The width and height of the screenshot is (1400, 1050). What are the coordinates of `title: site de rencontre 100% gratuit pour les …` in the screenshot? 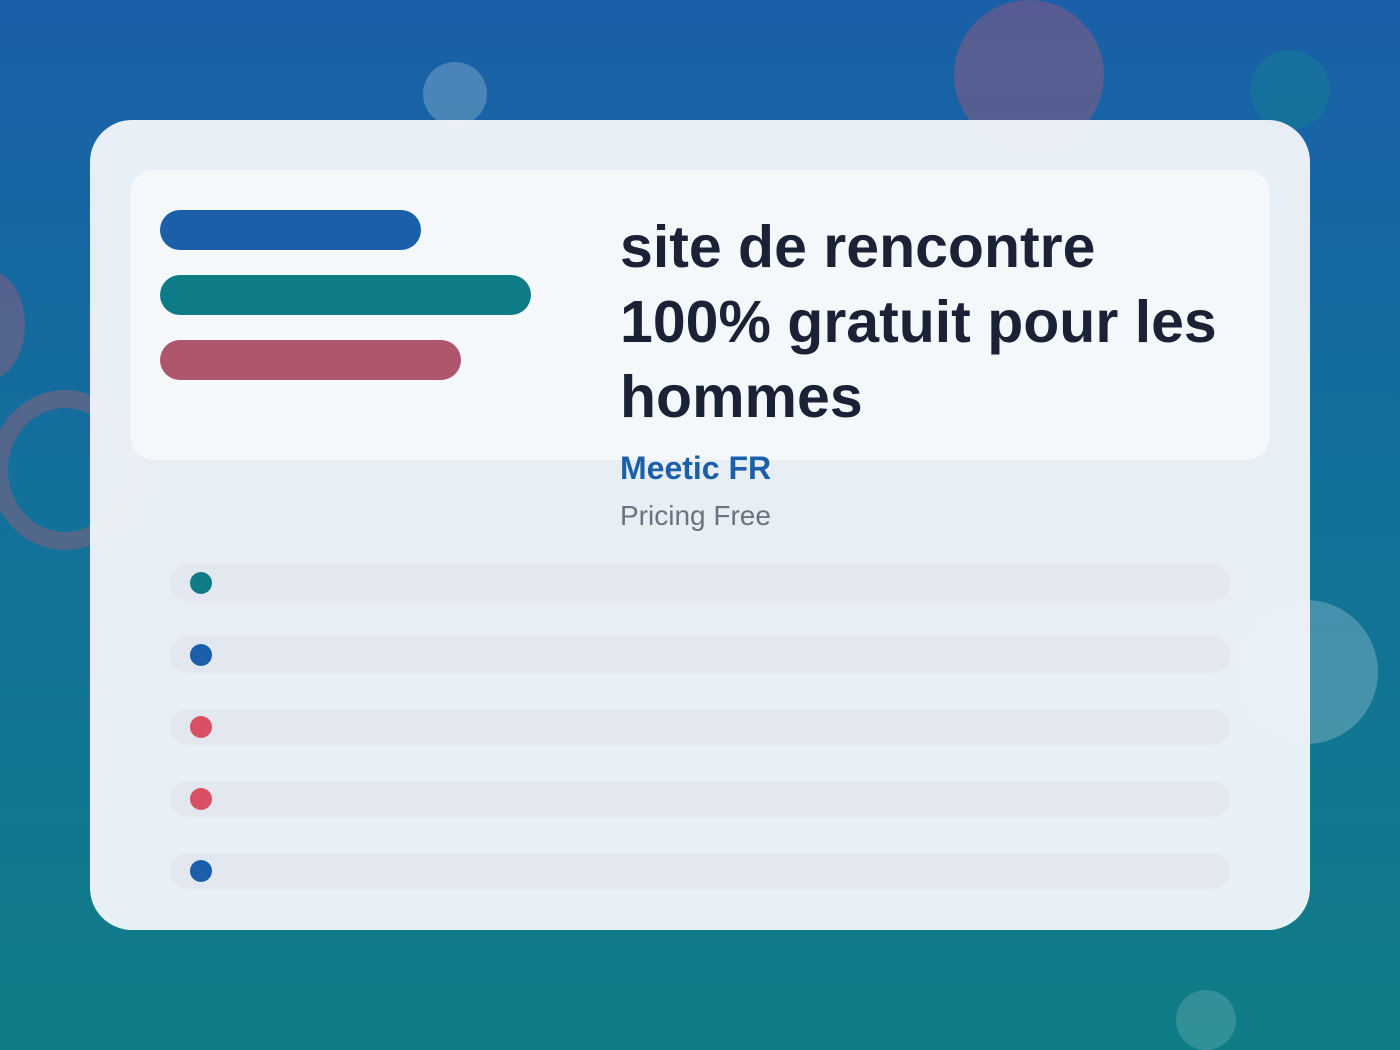 It's located at (918, 322).